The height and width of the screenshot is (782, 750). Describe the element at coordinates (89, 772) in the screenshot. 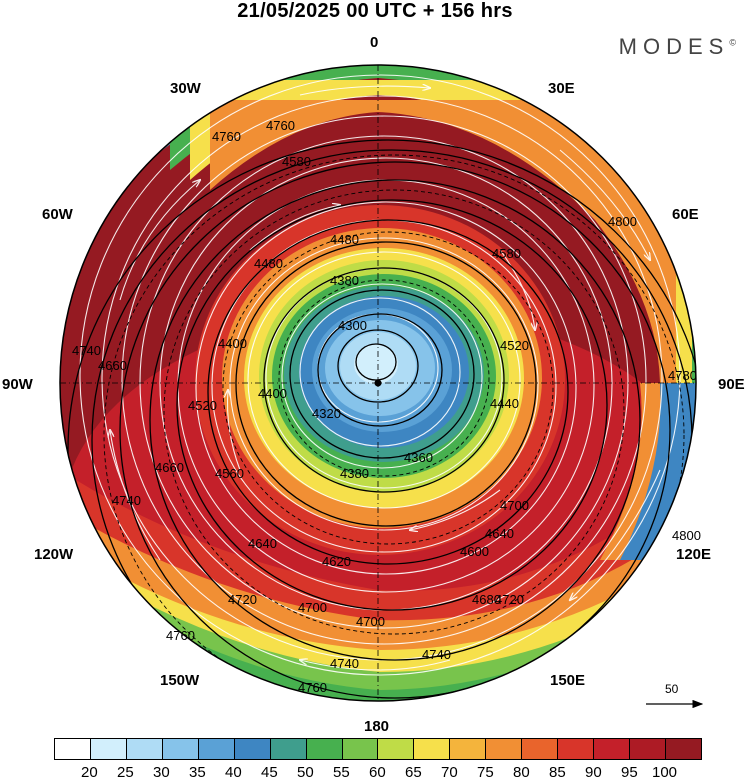

I see `colorbar-tick-label: 20` at that location.